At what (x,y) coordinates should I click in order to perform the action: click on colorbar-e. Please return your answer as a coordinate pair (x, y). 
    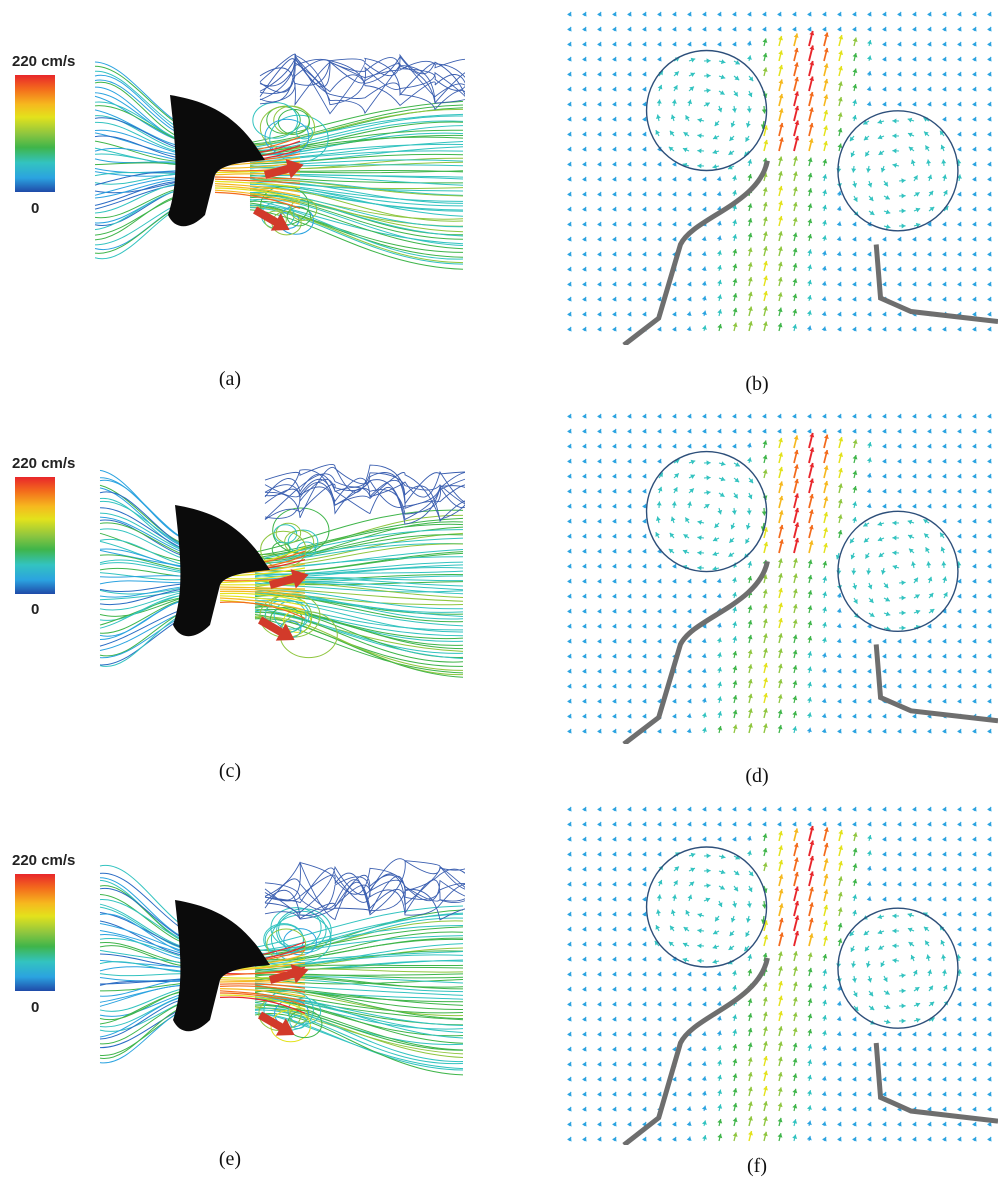
    Looking at the image, I should click on (35, 932).